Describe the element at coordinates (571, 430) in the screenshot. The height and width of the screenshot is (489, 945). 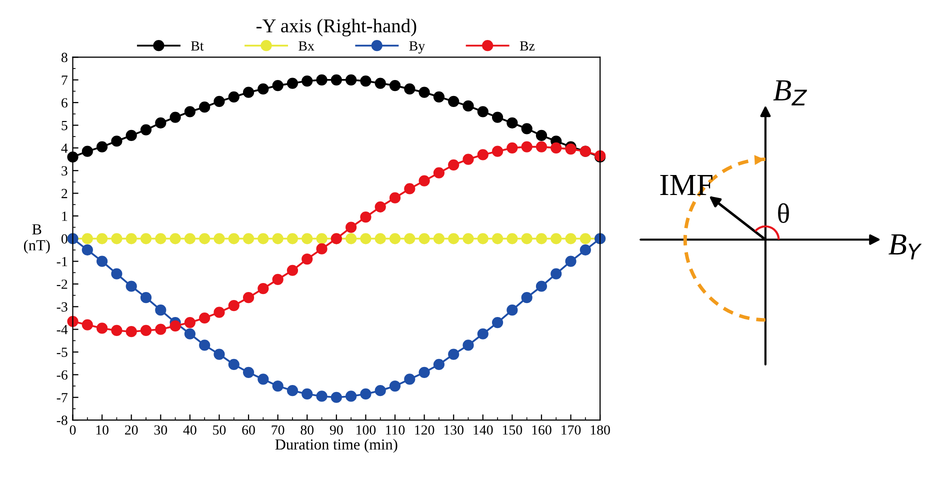
I see `x-tick-label: 170` at that location.